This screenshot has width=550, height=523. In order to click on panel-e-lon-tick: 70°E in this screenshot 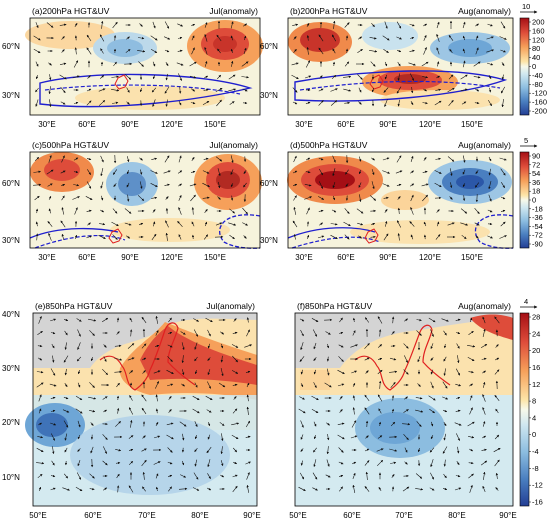, I will do `click(146, 515)`.